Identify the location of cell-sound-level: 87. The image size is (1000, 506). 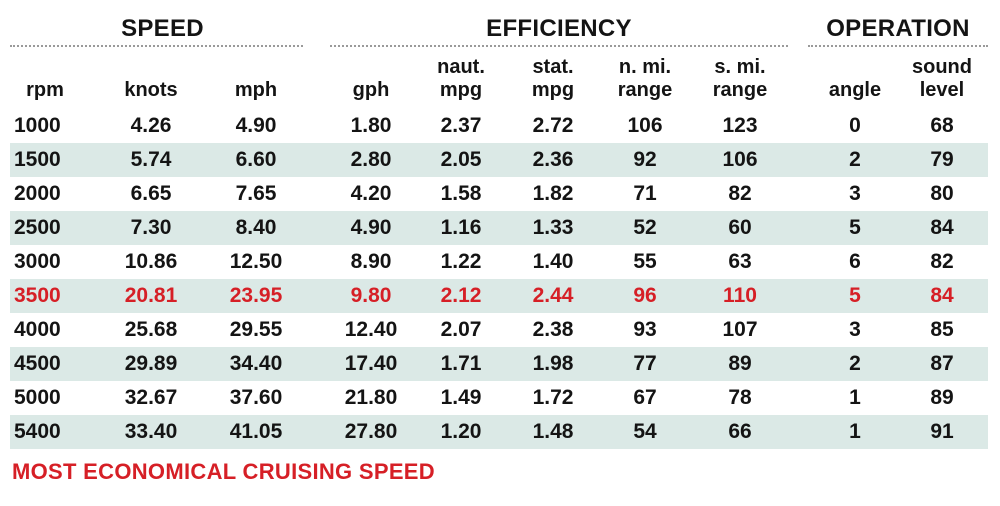
(942, 363).